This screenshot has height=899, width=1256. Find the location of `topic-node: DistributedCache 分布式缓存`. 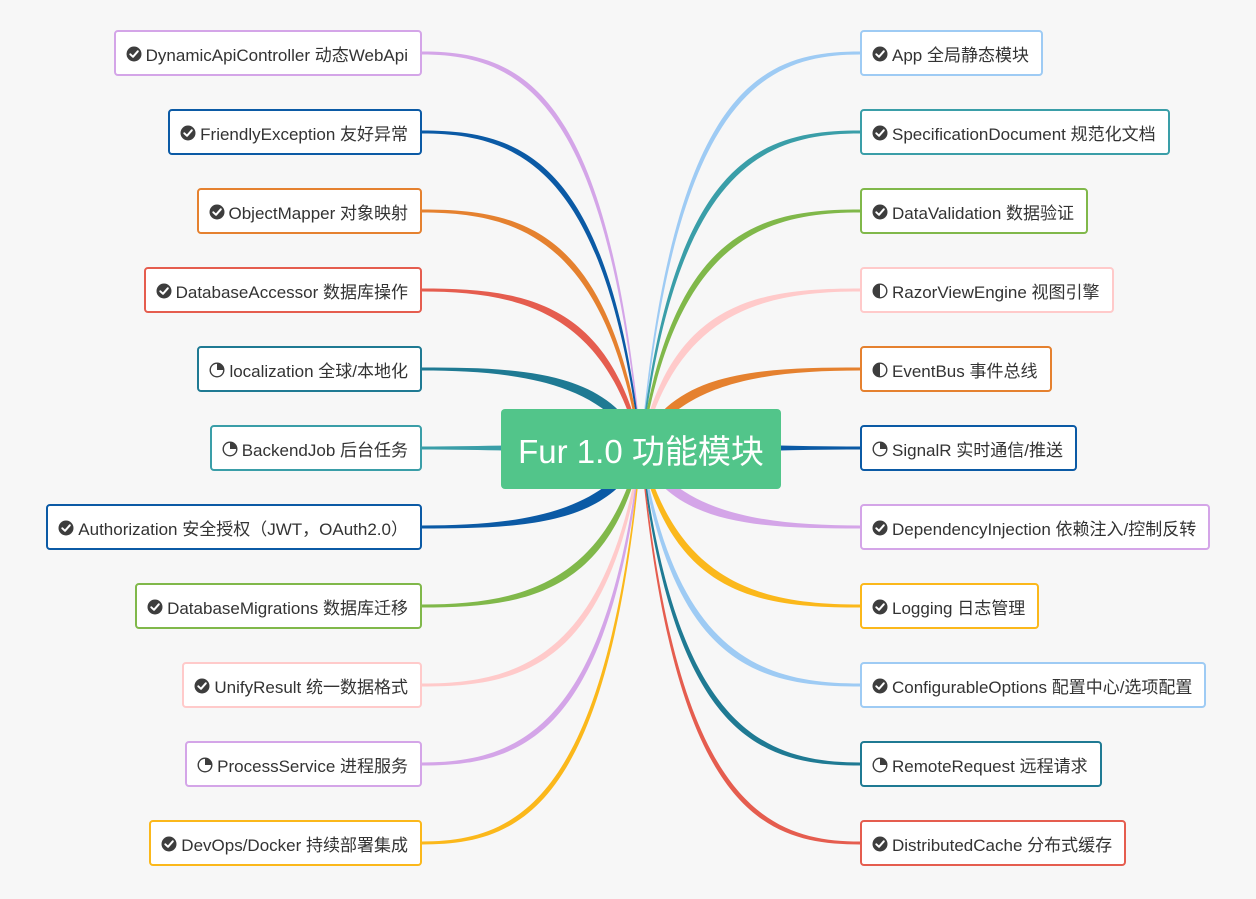

topic-node: DistributedCache 分布式缓存 is located at coordinates (993, 843).